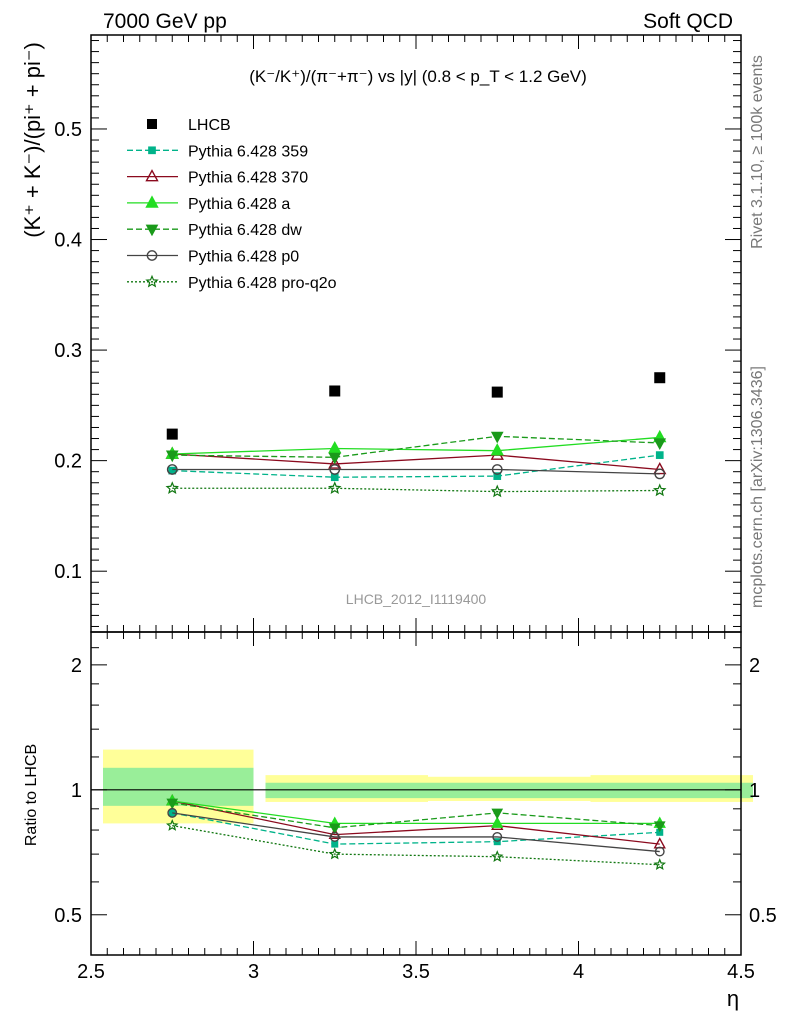  What do you see at coordinates (68, 241) in the screenshot?
I see `y-tick-label: 0.4` at bounding box center [68, 241].